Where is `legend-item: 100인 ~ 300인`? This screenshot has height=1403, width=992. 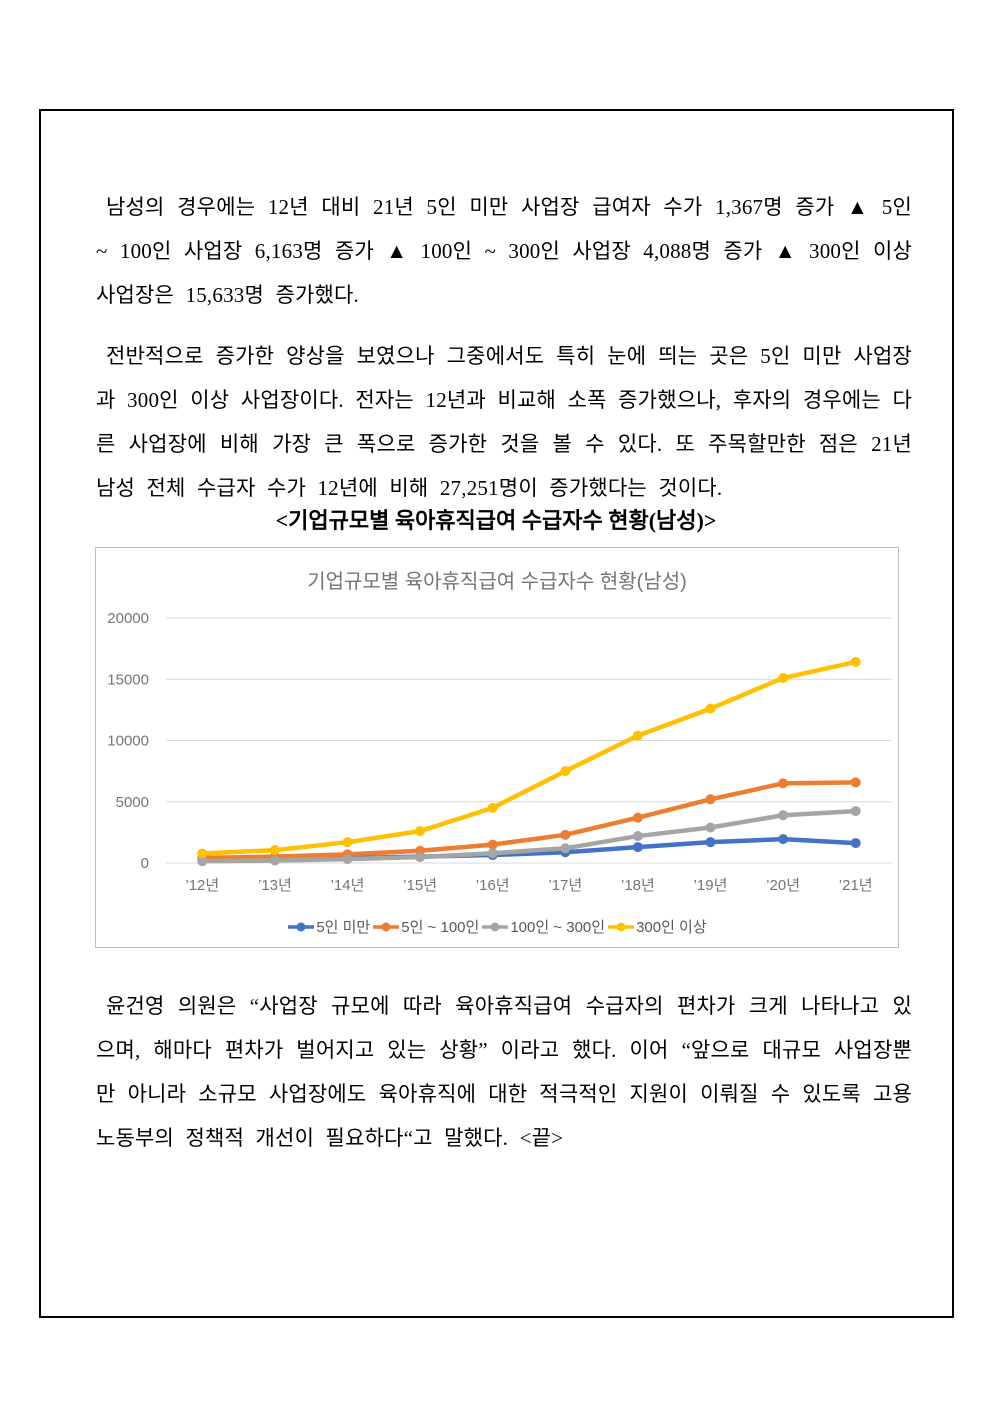
legend-item: 100인 ~ 300인 is located at coordinates (543, 926).